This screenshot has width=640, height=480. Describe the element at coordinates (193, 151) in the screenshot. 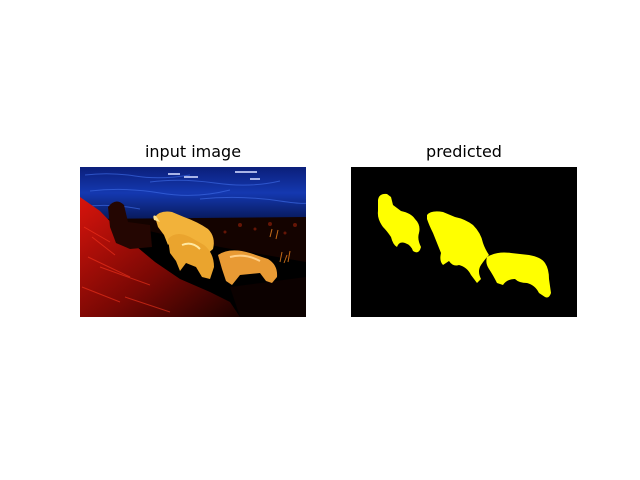

I see `input-image-title: input image` at that location.